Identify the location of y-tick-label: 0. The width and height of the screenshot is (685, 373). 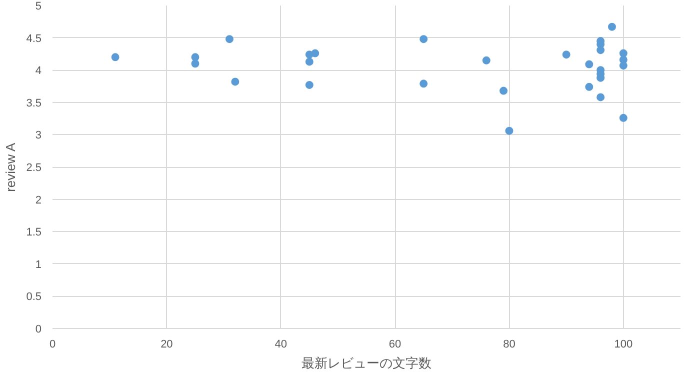
(38, 330).